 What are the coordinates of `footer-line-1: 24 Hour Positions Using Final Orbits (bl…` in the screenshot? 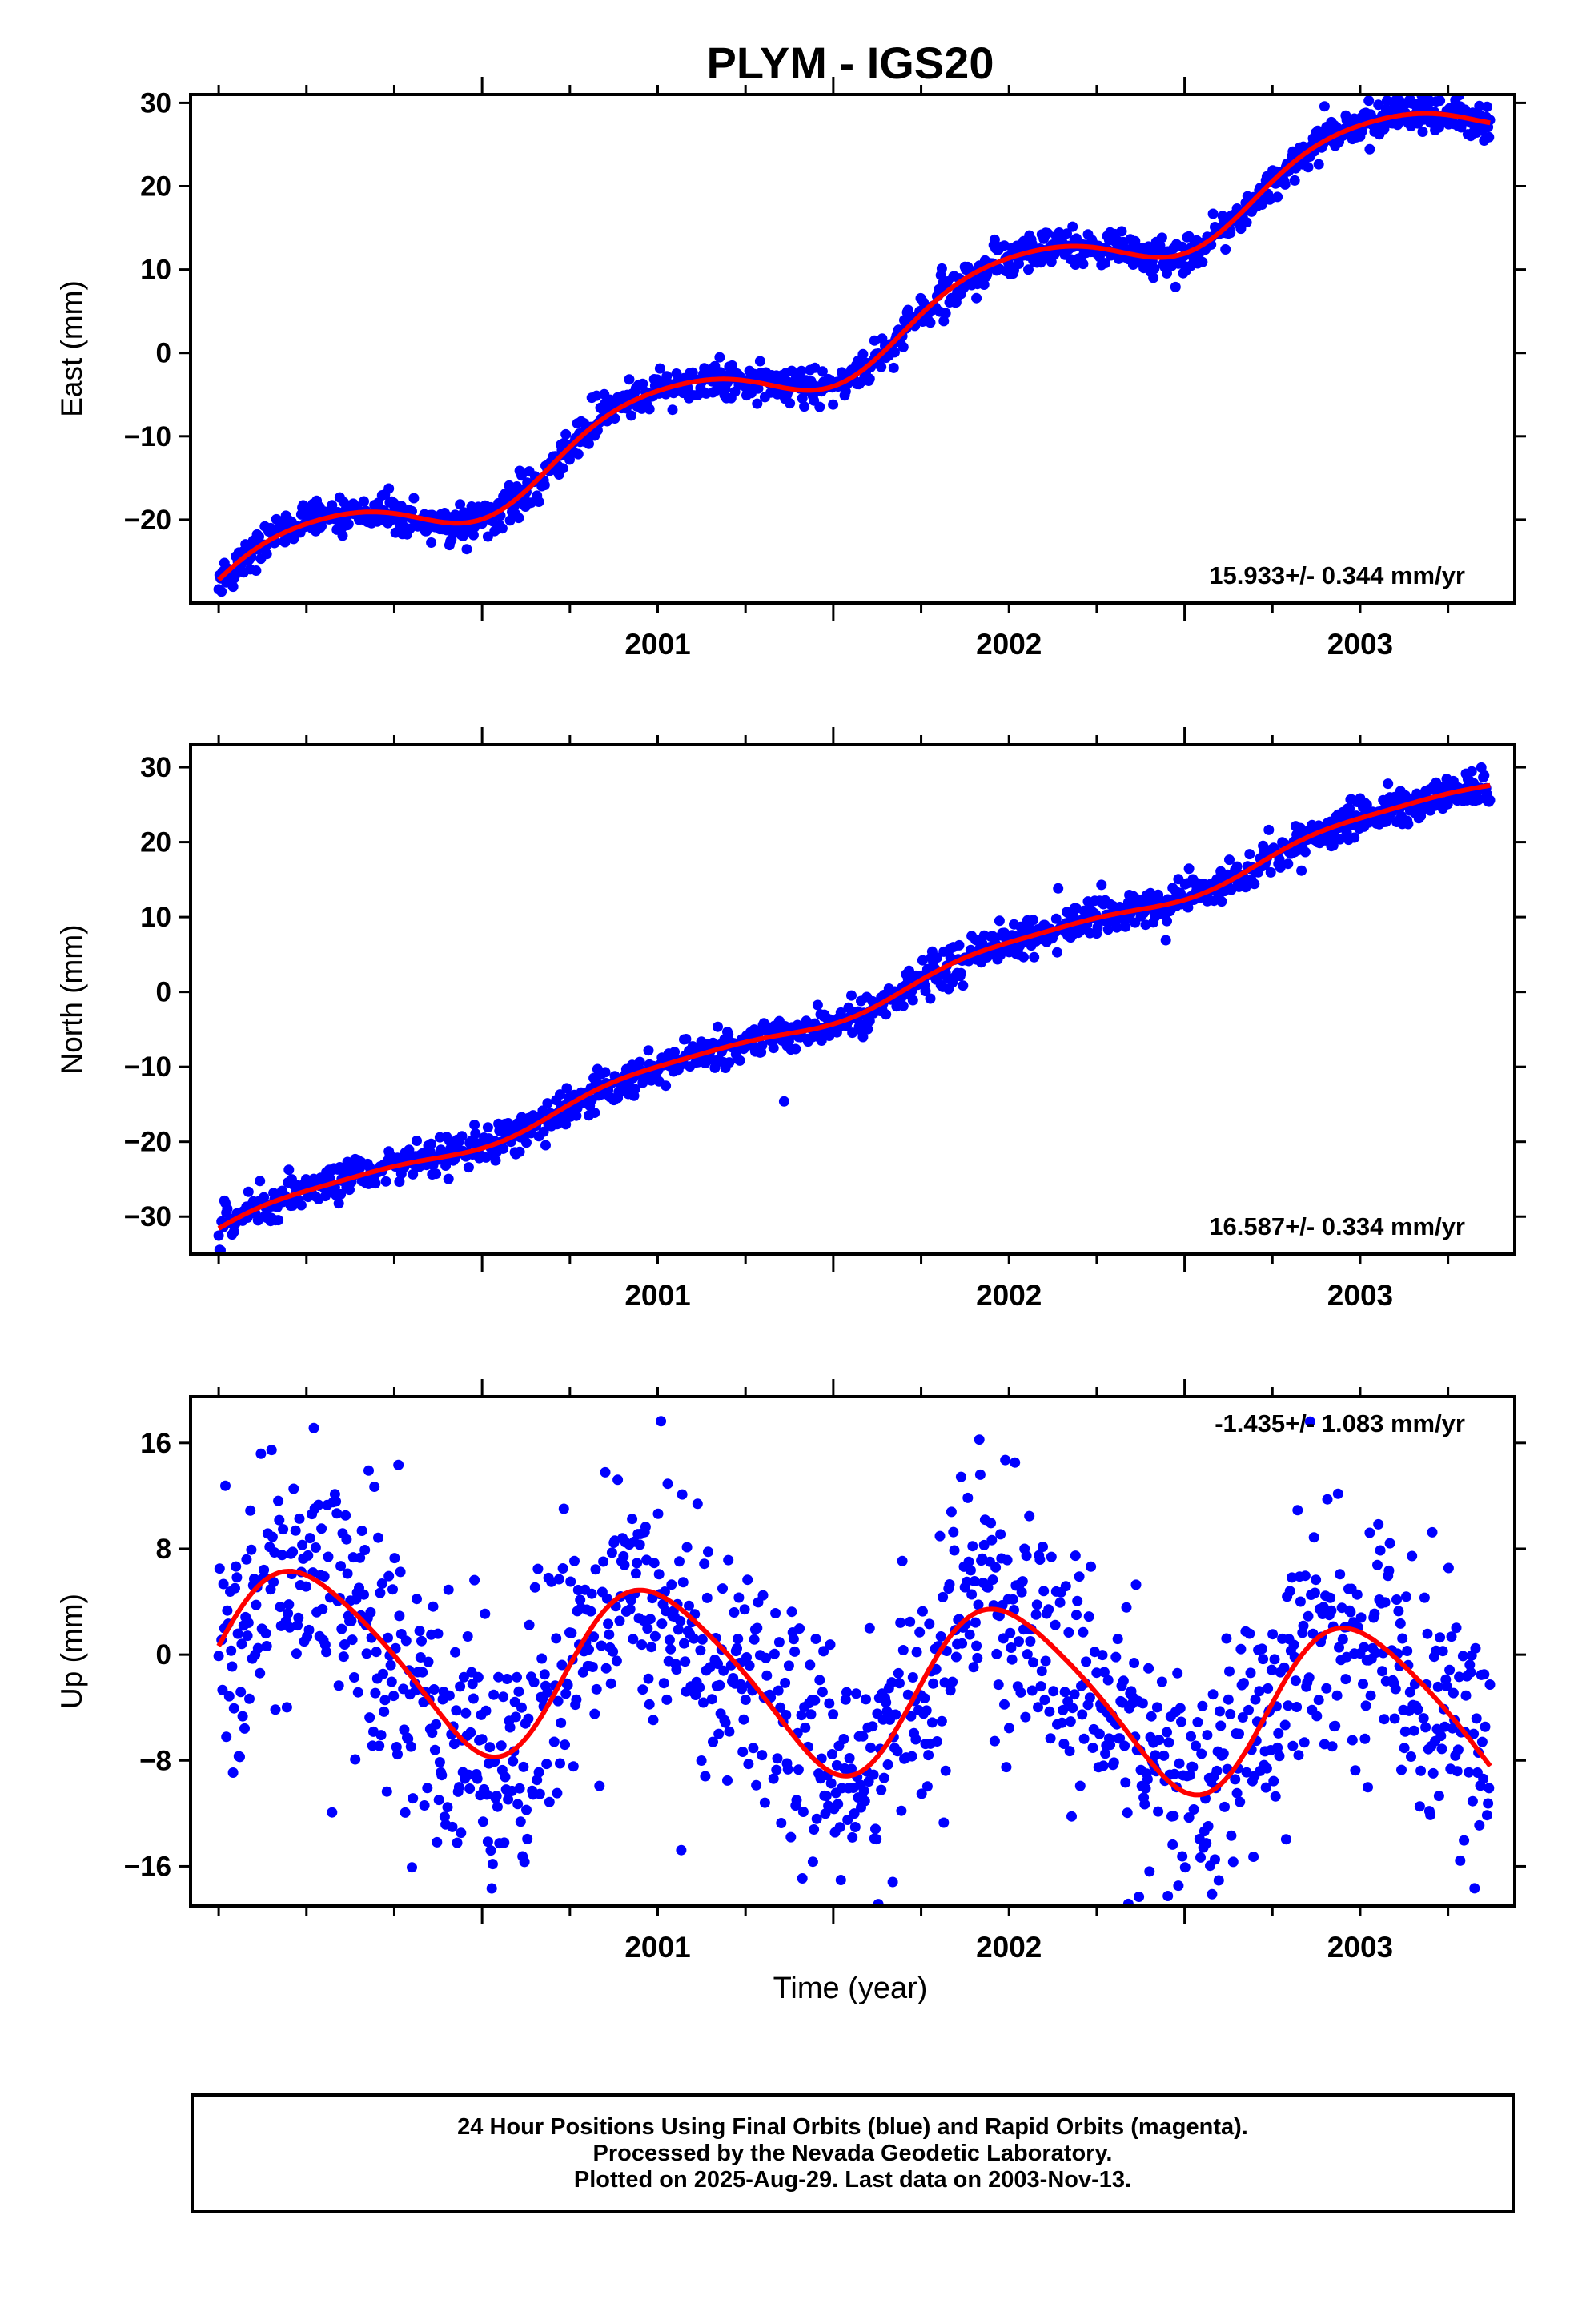 It's located at (852, 2126).